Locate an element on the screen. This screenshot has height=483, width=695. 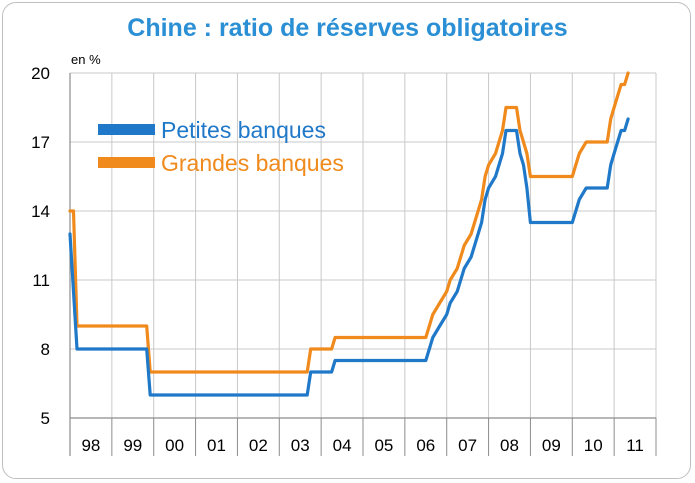
x-tick-label: 05 is located at coordinates (383, 445).